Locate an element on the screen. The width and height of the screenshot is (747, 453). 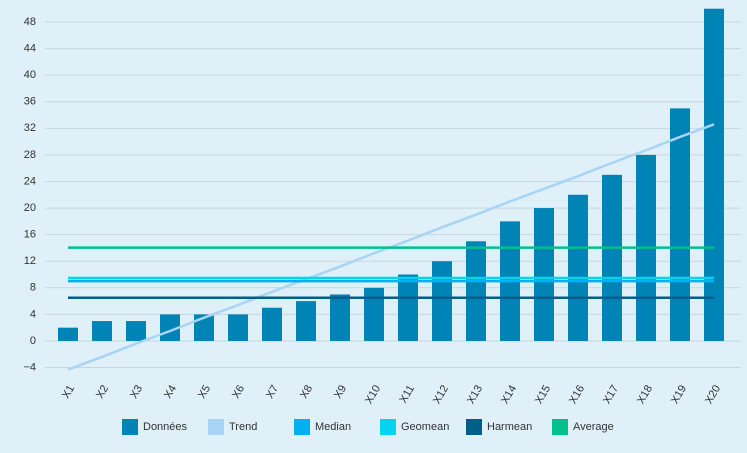
y-tick-label: 48 is located at coordinates (30, 22).